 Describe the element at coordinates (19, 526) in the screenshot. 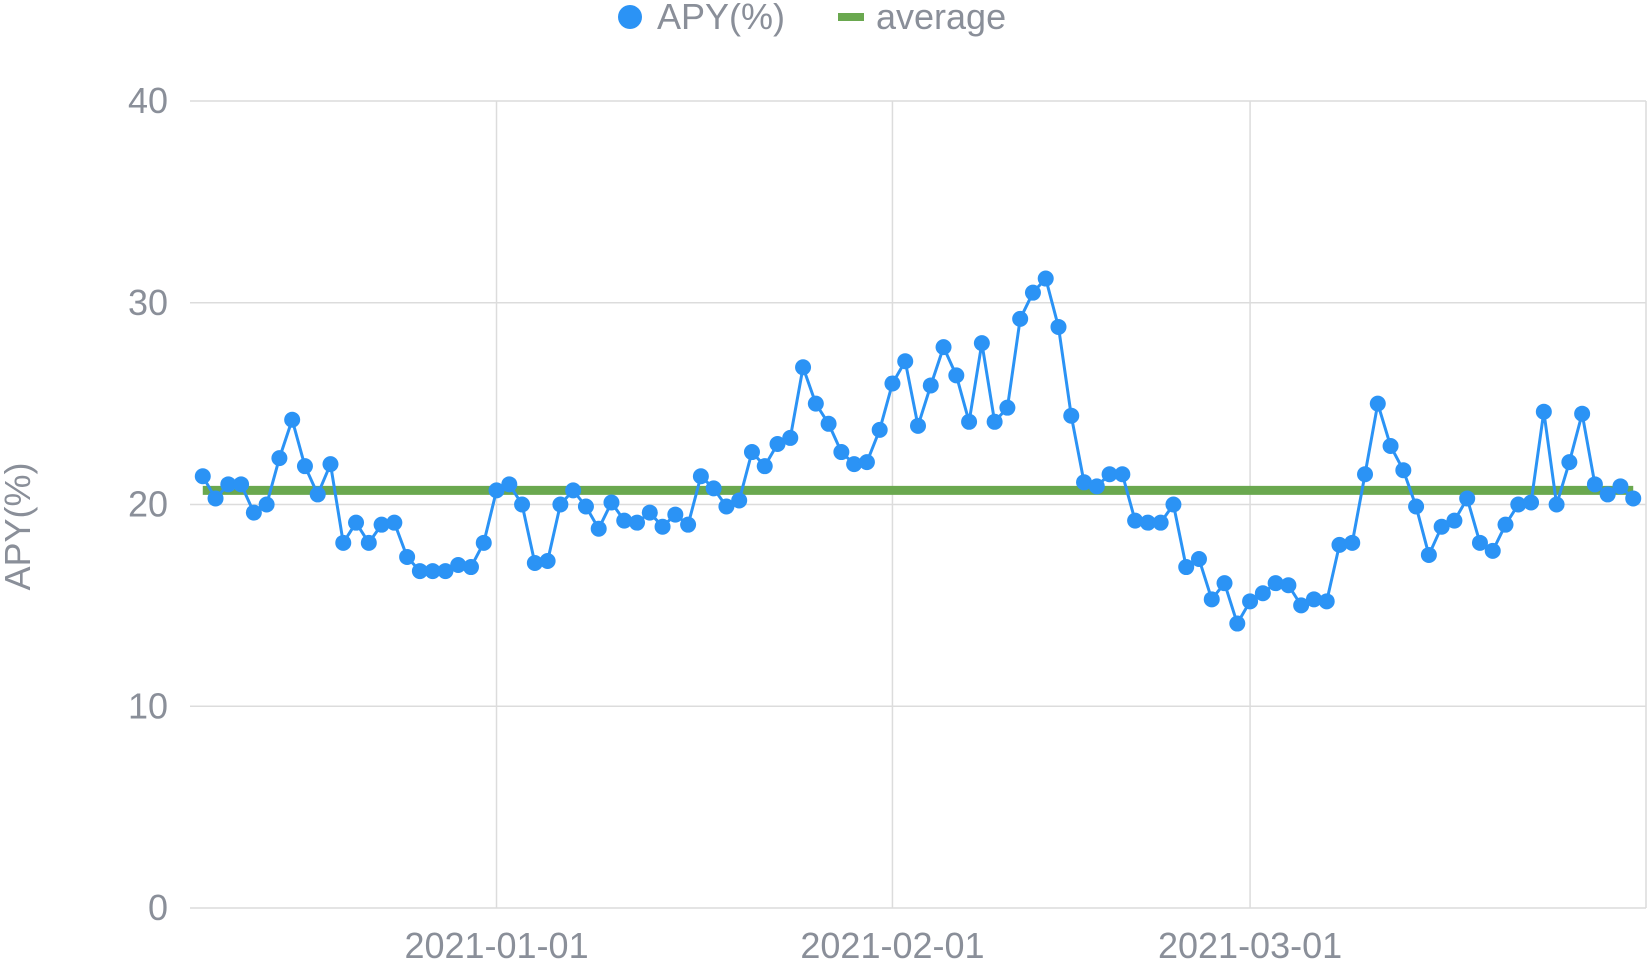

I see `y-axis-title: APY(%)` at that location.